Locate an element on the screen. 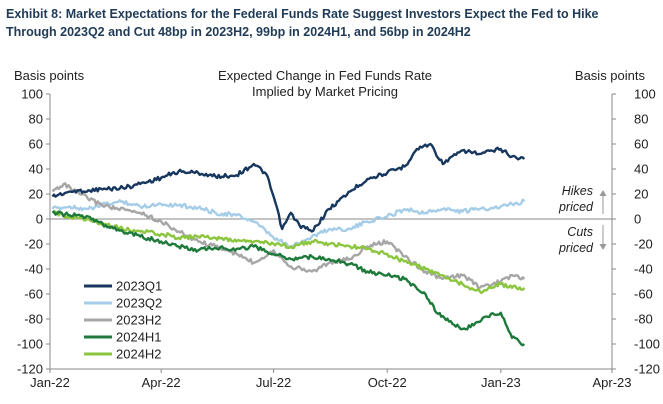  hikes-label-line1: Hikes is located at coordinates (577, 191).